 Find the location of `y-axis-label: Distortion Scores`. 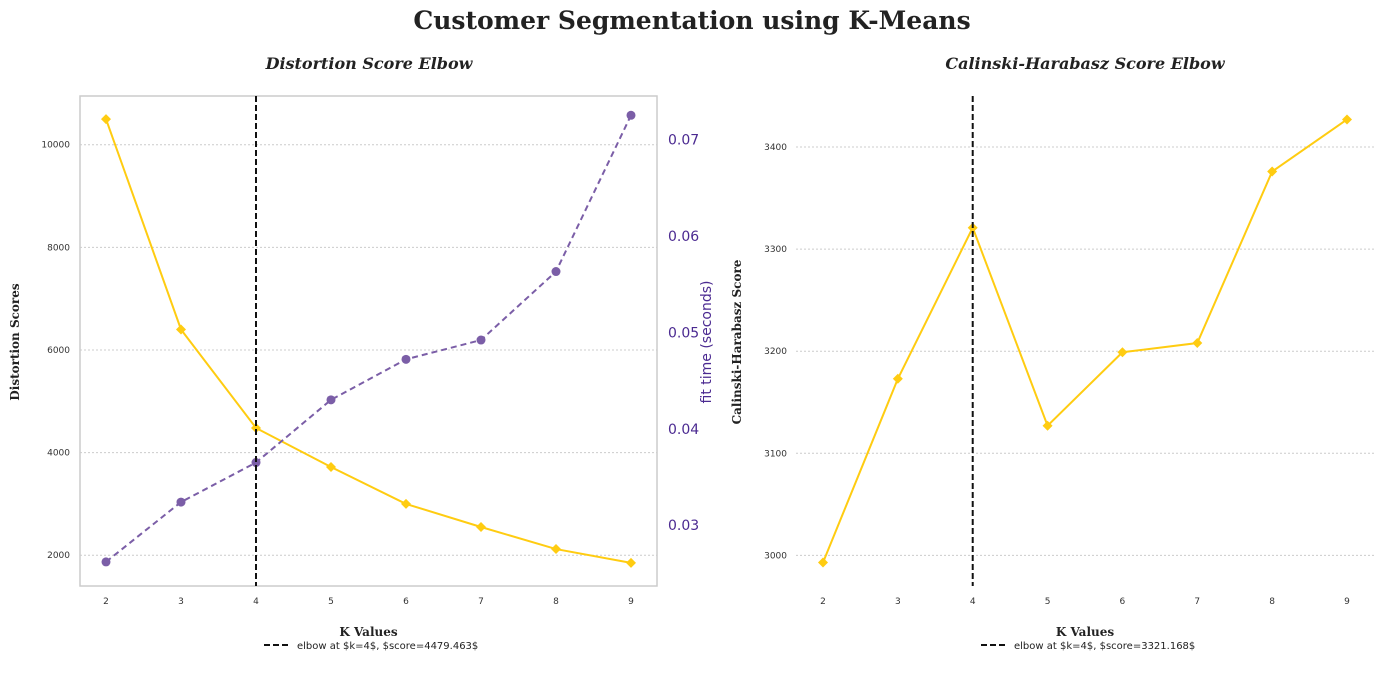

y-axis-label: Distortion Scores is located at coordinates (15, 342).